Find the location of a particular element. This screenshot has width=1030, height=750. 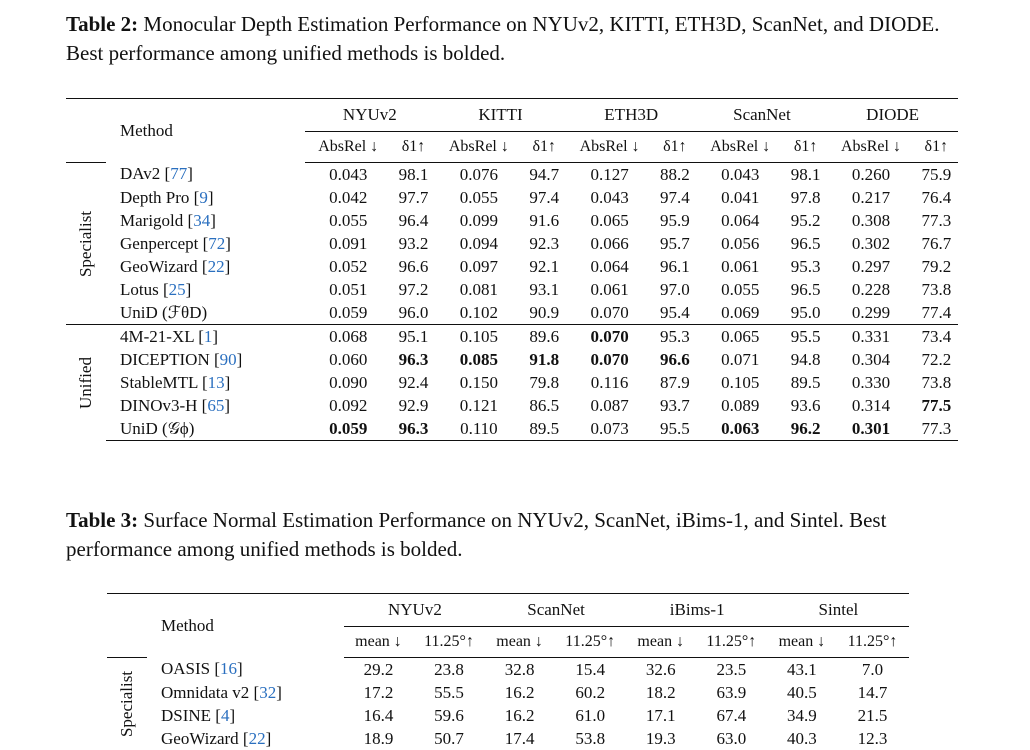

value-cell: 55.5 is located at coordinates (449, 692).